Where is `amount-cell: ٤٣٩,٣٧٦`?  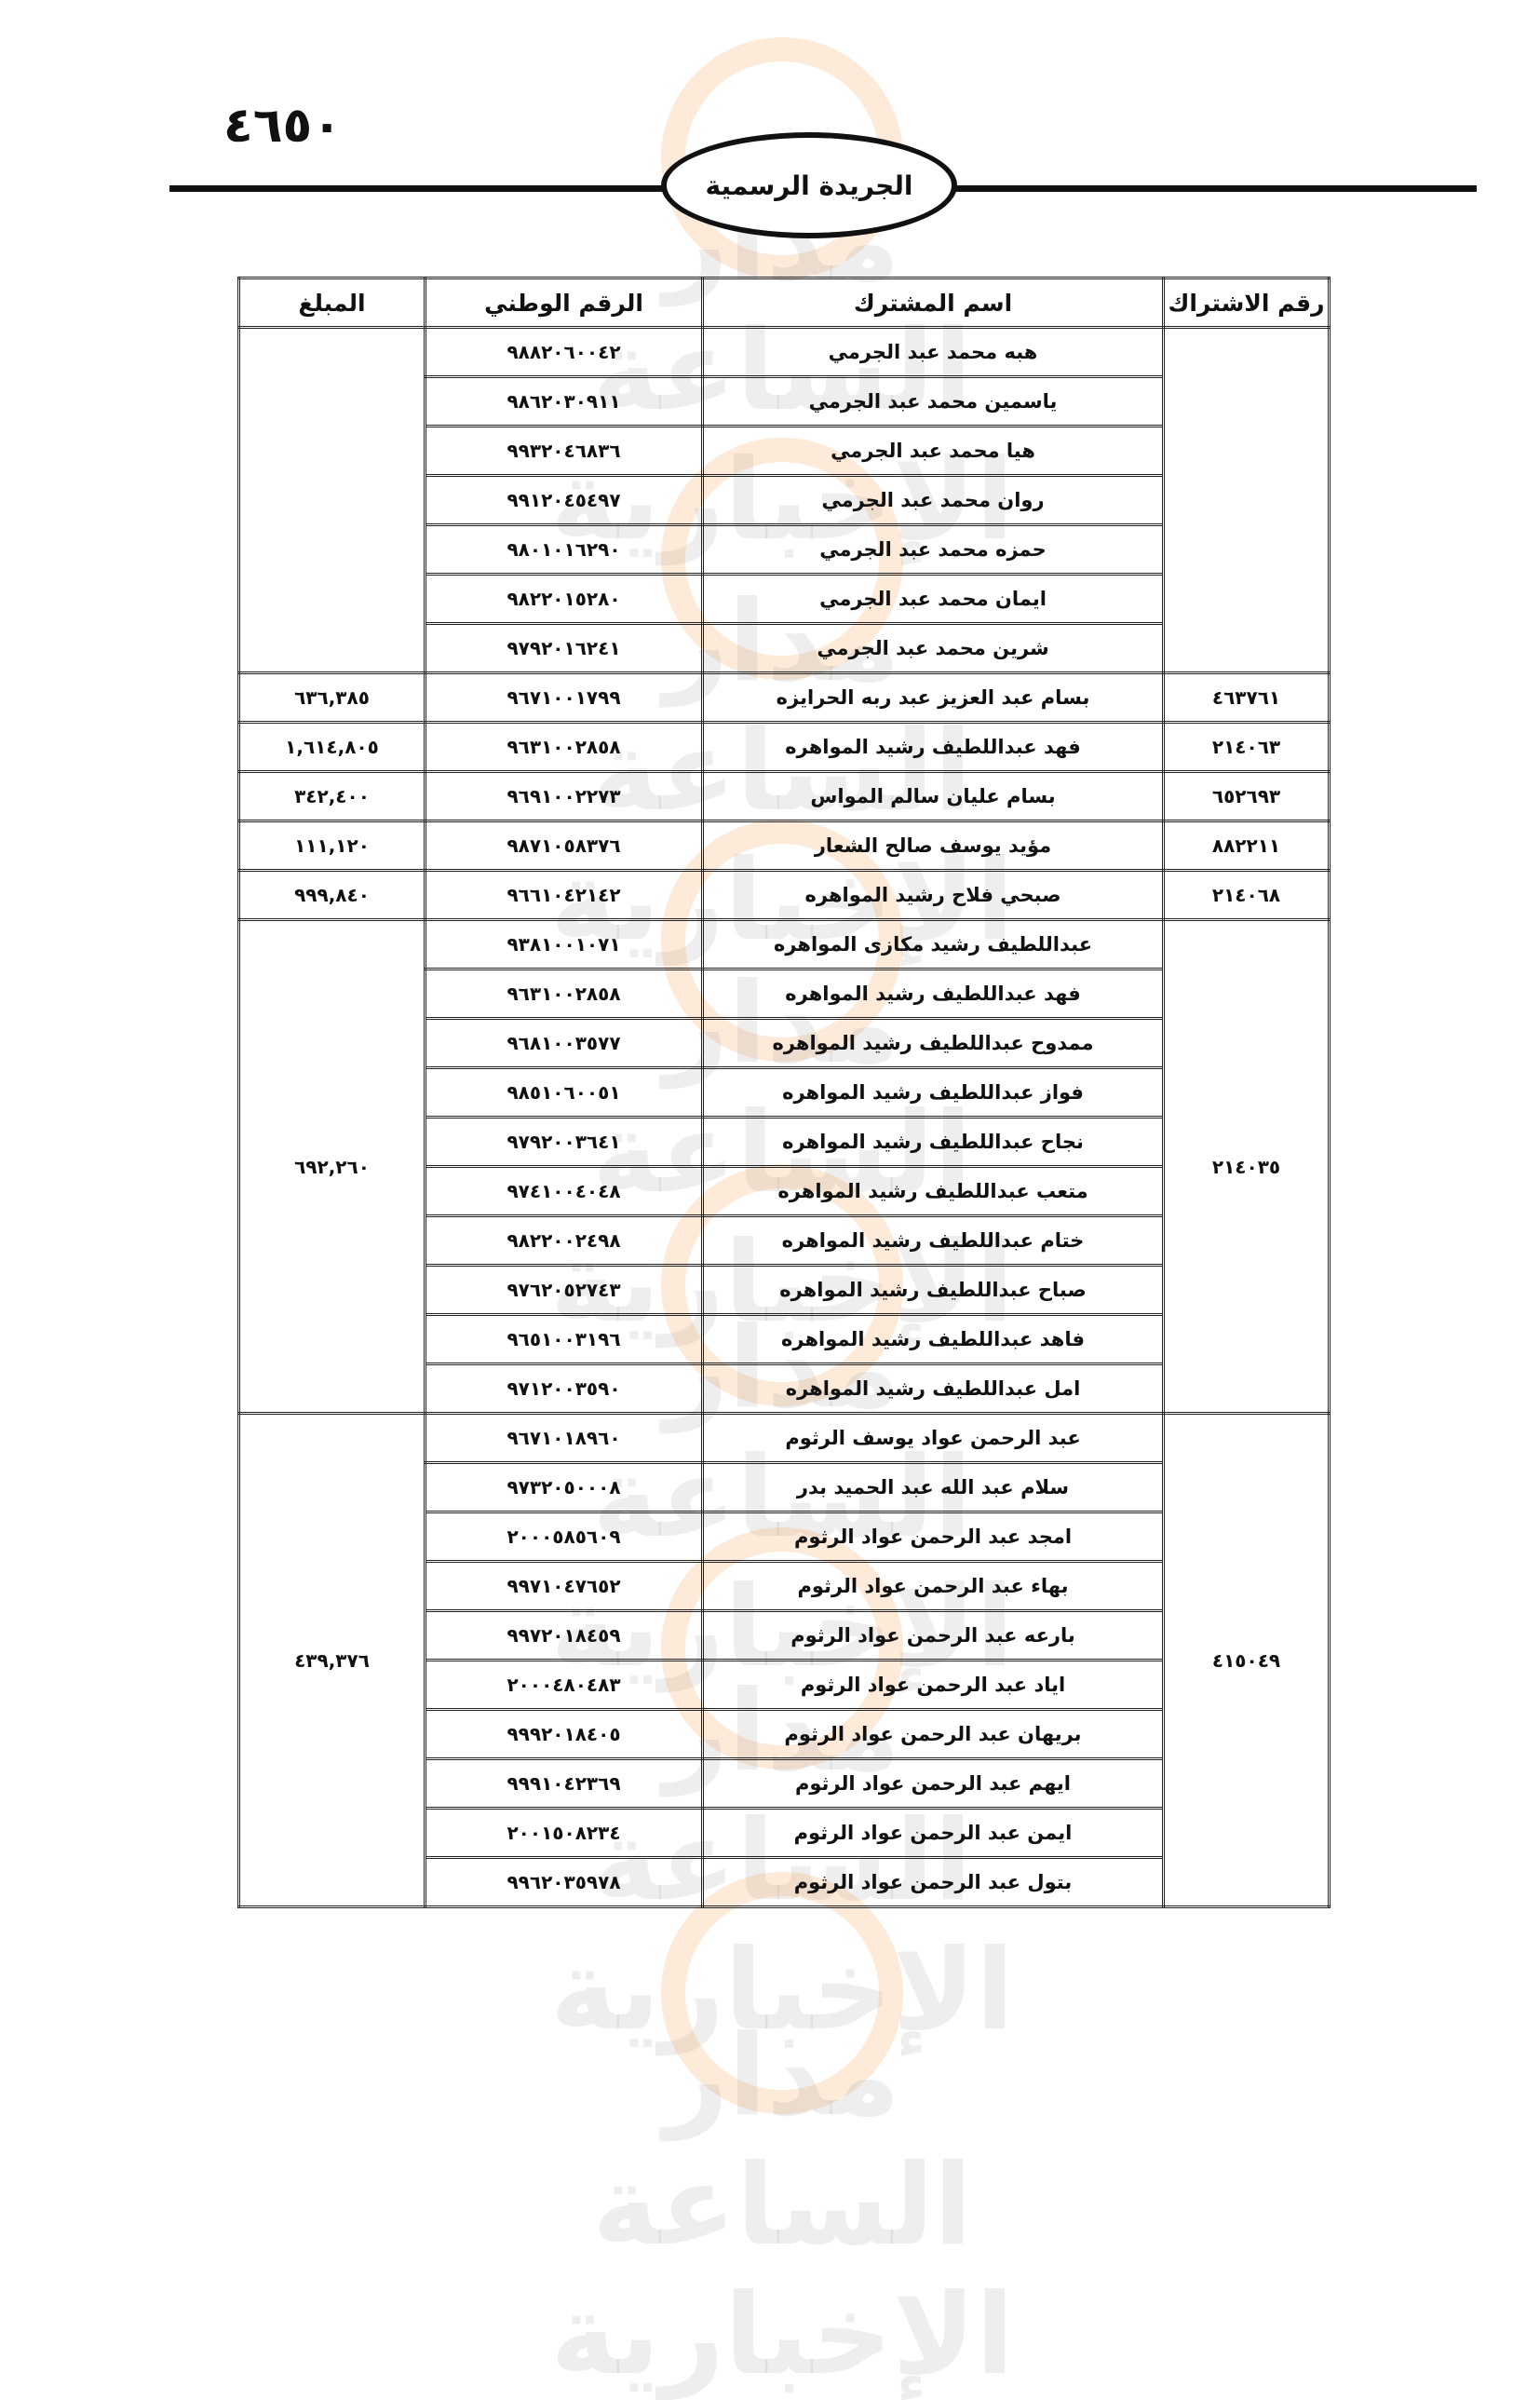
amount-cell: ٤٣٩,٣٧٦ is located at coordinates (331, 1660).